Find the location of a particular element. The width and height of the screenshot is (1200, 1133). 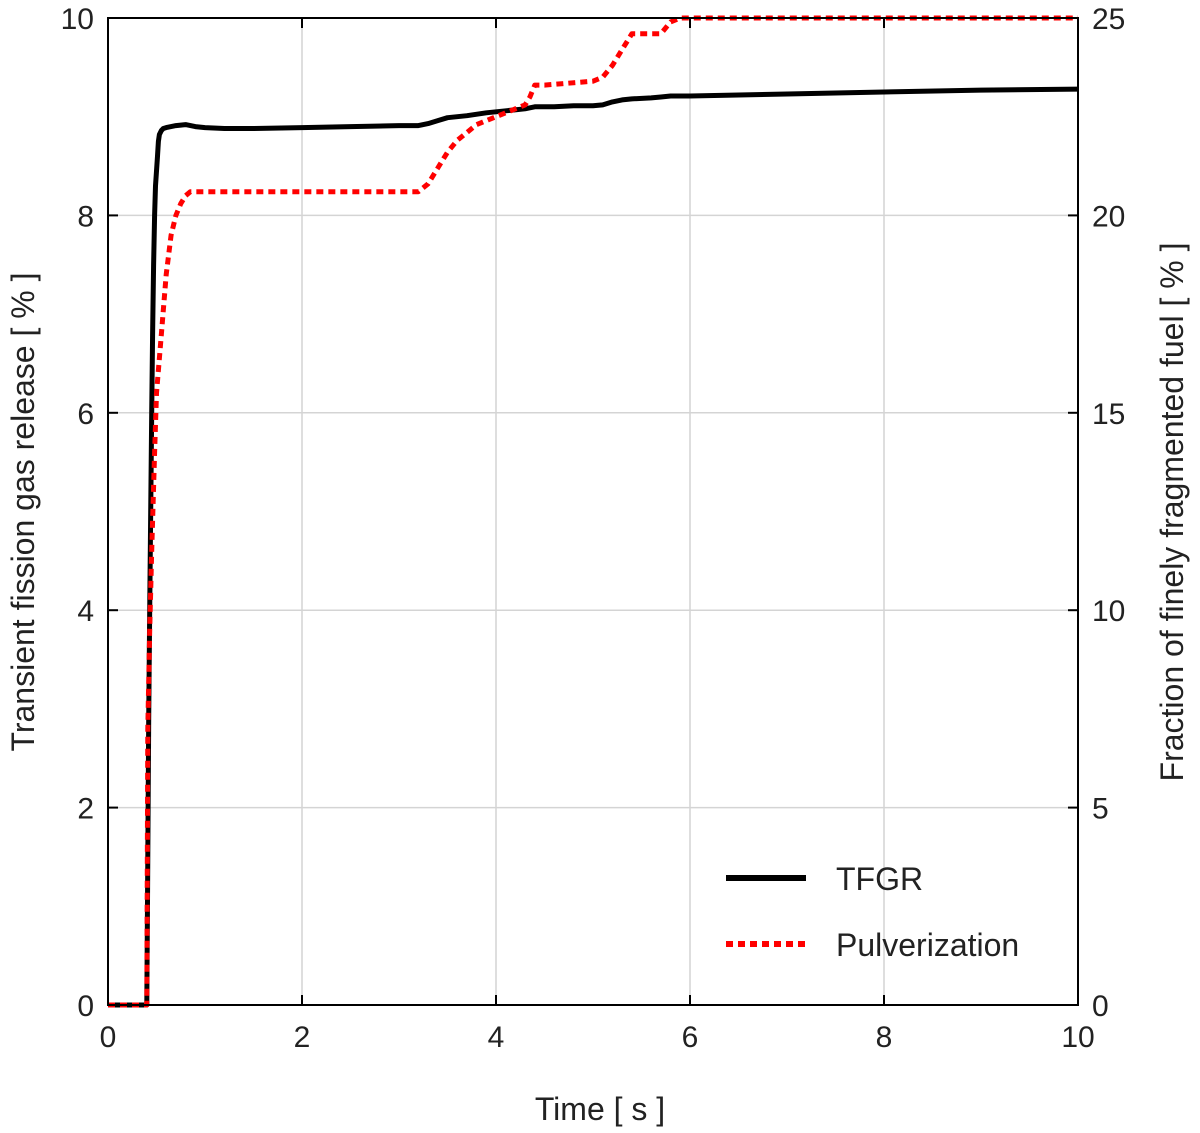

x-tick-label: 2 is located at coordinates (302, 1037).